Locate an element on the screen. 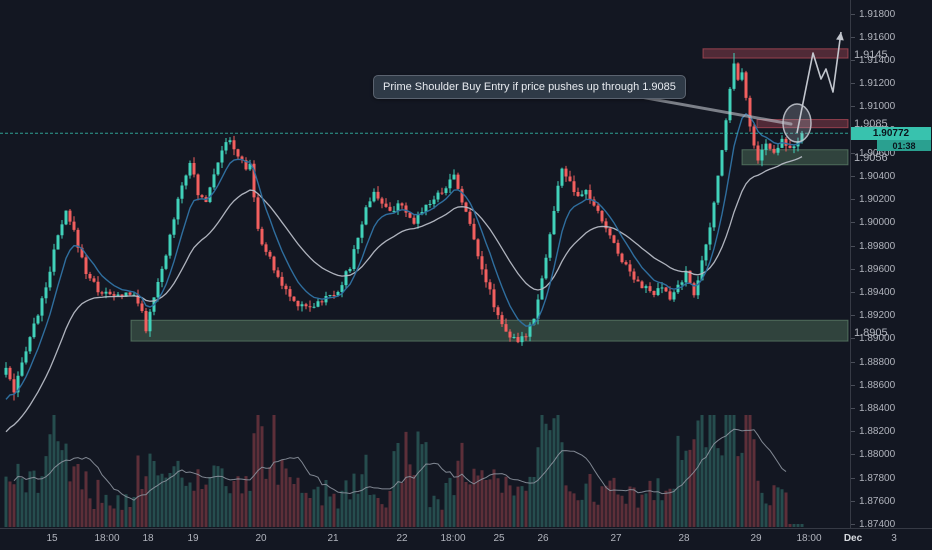 This screenshot has width=932, height=550. price-tick-label: 1.91600 is located at coordinates (873, 37).